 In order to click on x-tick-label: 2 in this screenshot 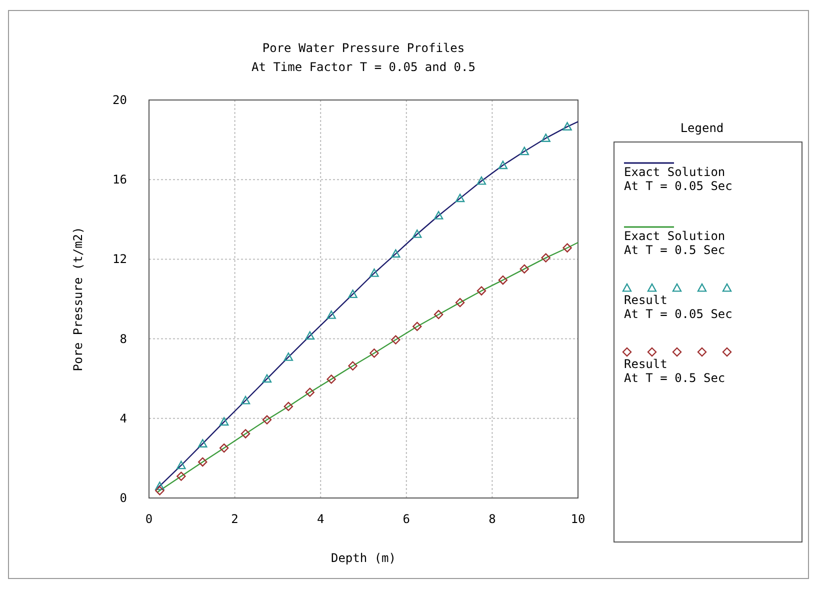, I will do `click(234, 519)`.